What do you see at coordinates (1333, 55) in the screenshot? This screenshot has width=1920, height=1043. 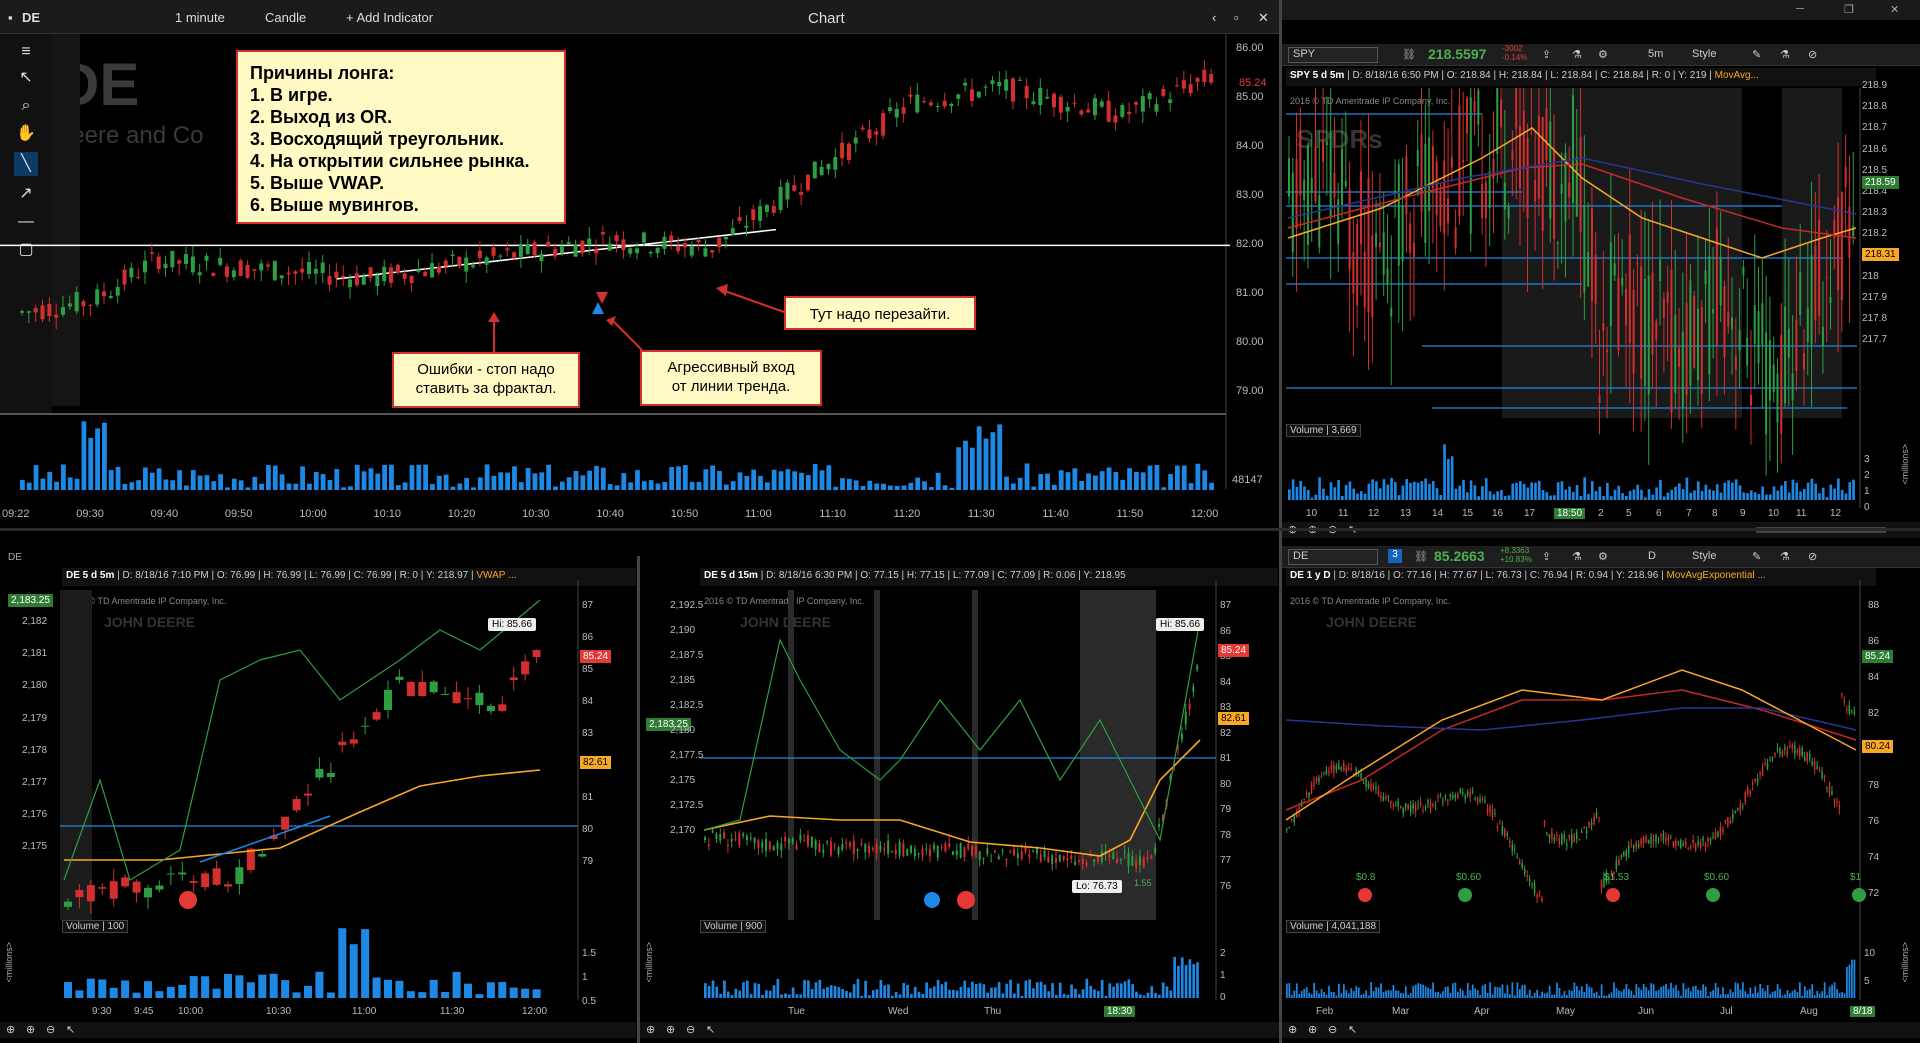 I see `spy-symbol-input: SPY` at bounding box center [1333, 55].